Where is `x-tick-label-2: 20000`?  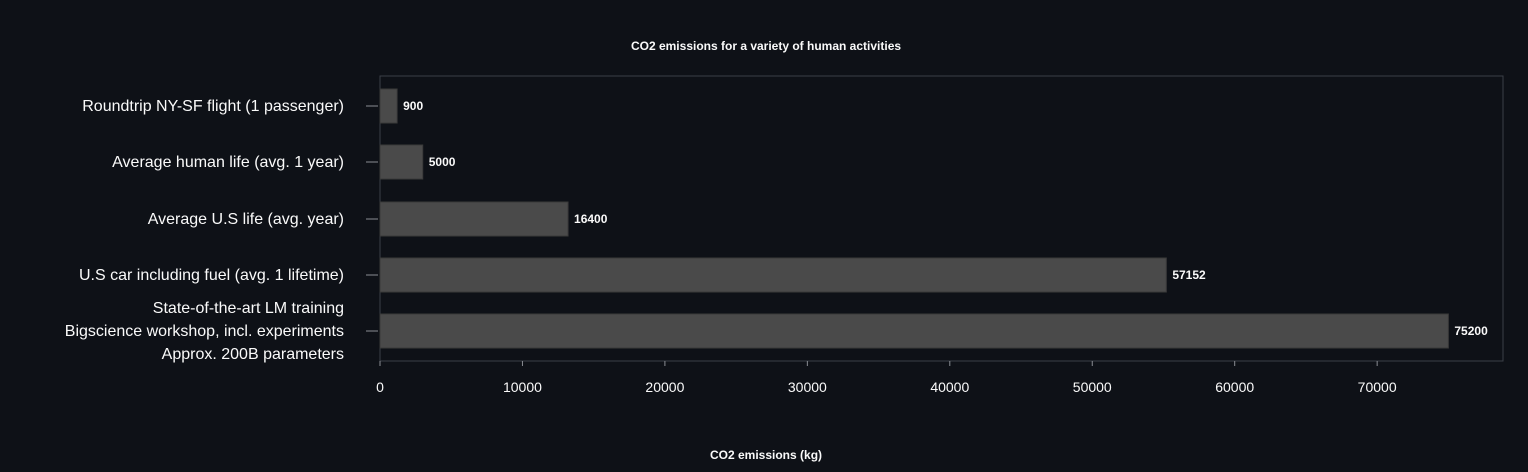
x-tick-label-2: 20000 is located at coordinates (664, 387).